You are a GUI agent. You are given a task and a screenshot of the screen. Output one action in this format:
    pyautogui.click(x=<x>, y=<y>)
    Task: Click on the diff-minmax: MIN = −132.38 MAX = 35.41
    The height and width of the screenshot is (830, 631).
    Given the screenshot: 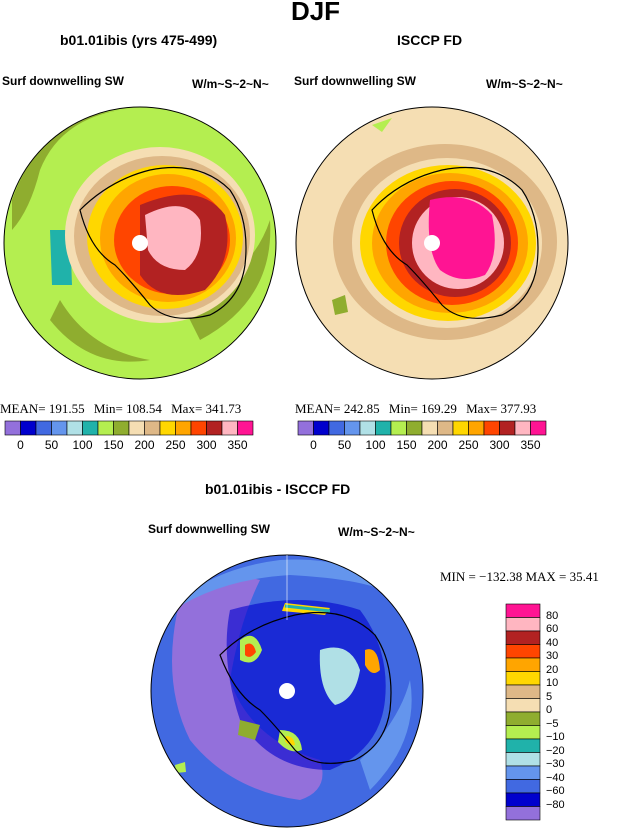 What is the action you would take?
    pyautogui.click(x=519, y=576)
    